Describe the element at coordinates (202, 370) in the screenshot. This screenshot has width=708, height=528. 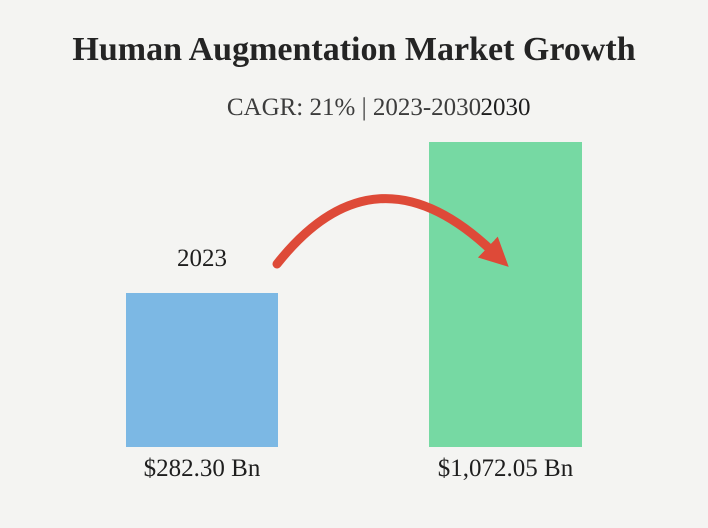
I see `bar-2023` at that location.